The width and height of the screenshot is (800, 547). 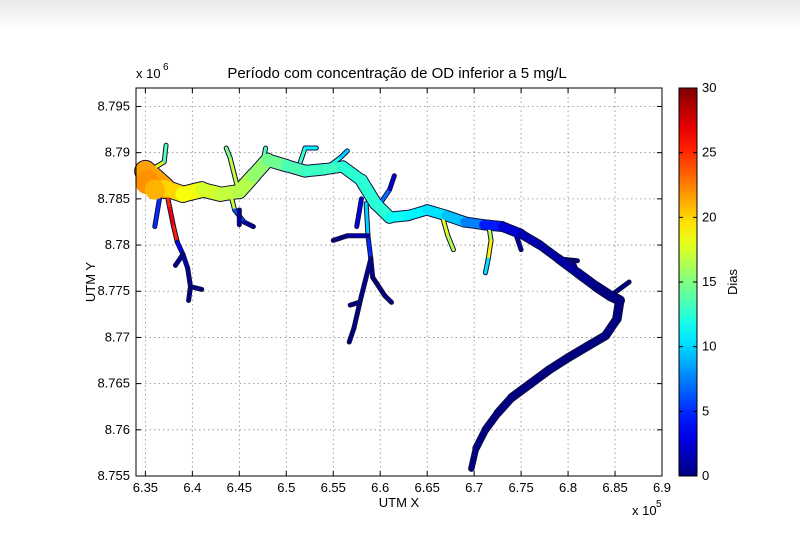 What do you see at coordinates (709, 216) in the screenshot?
I see `colorbar-tick-label: 20` at bounding box center [709, 216].